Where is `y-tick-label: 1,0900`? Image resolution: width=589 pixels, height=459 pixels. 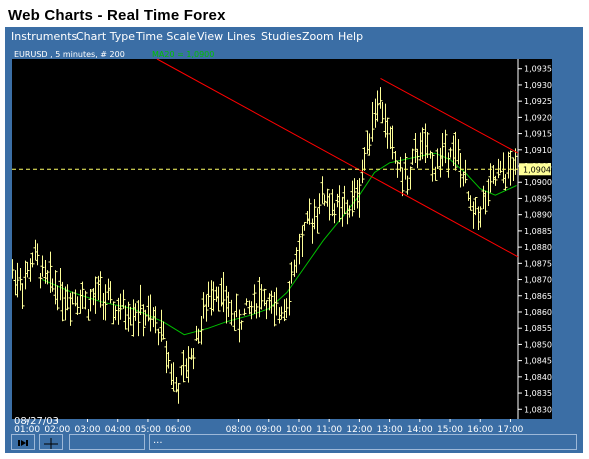
y-tick-label: 1,0900 is located at coordinates (538, 182).